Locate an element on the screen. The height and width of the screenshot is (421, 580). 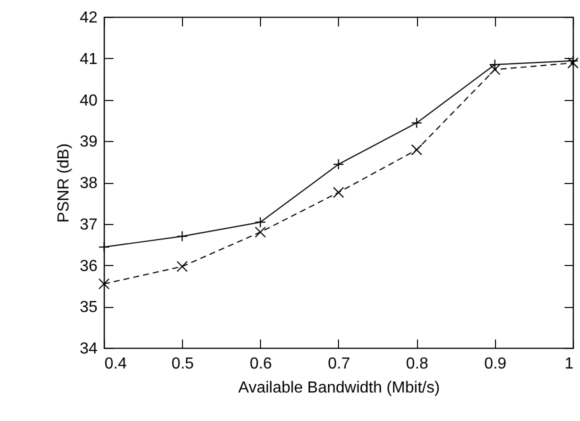
y-tick-label: 37 is located at coordinates (89, 225).